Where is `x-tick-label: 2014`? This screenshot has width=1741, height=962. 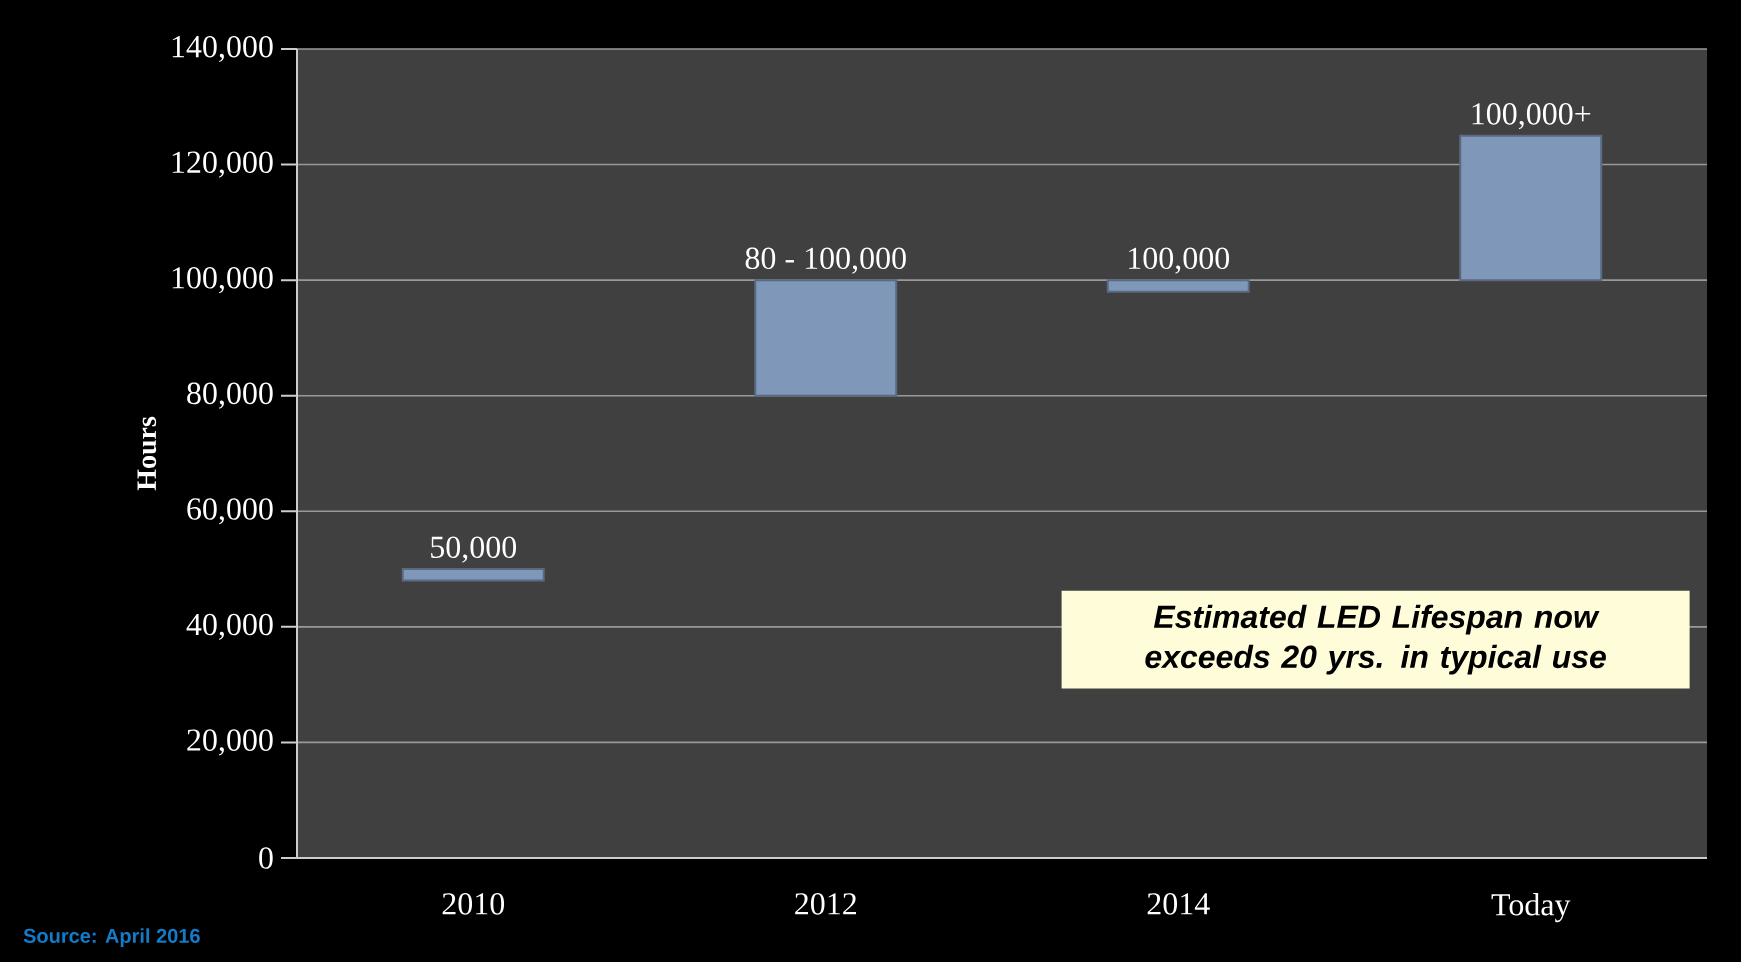 x-tick-label: 2014 is located at coordinates (1178, 904).